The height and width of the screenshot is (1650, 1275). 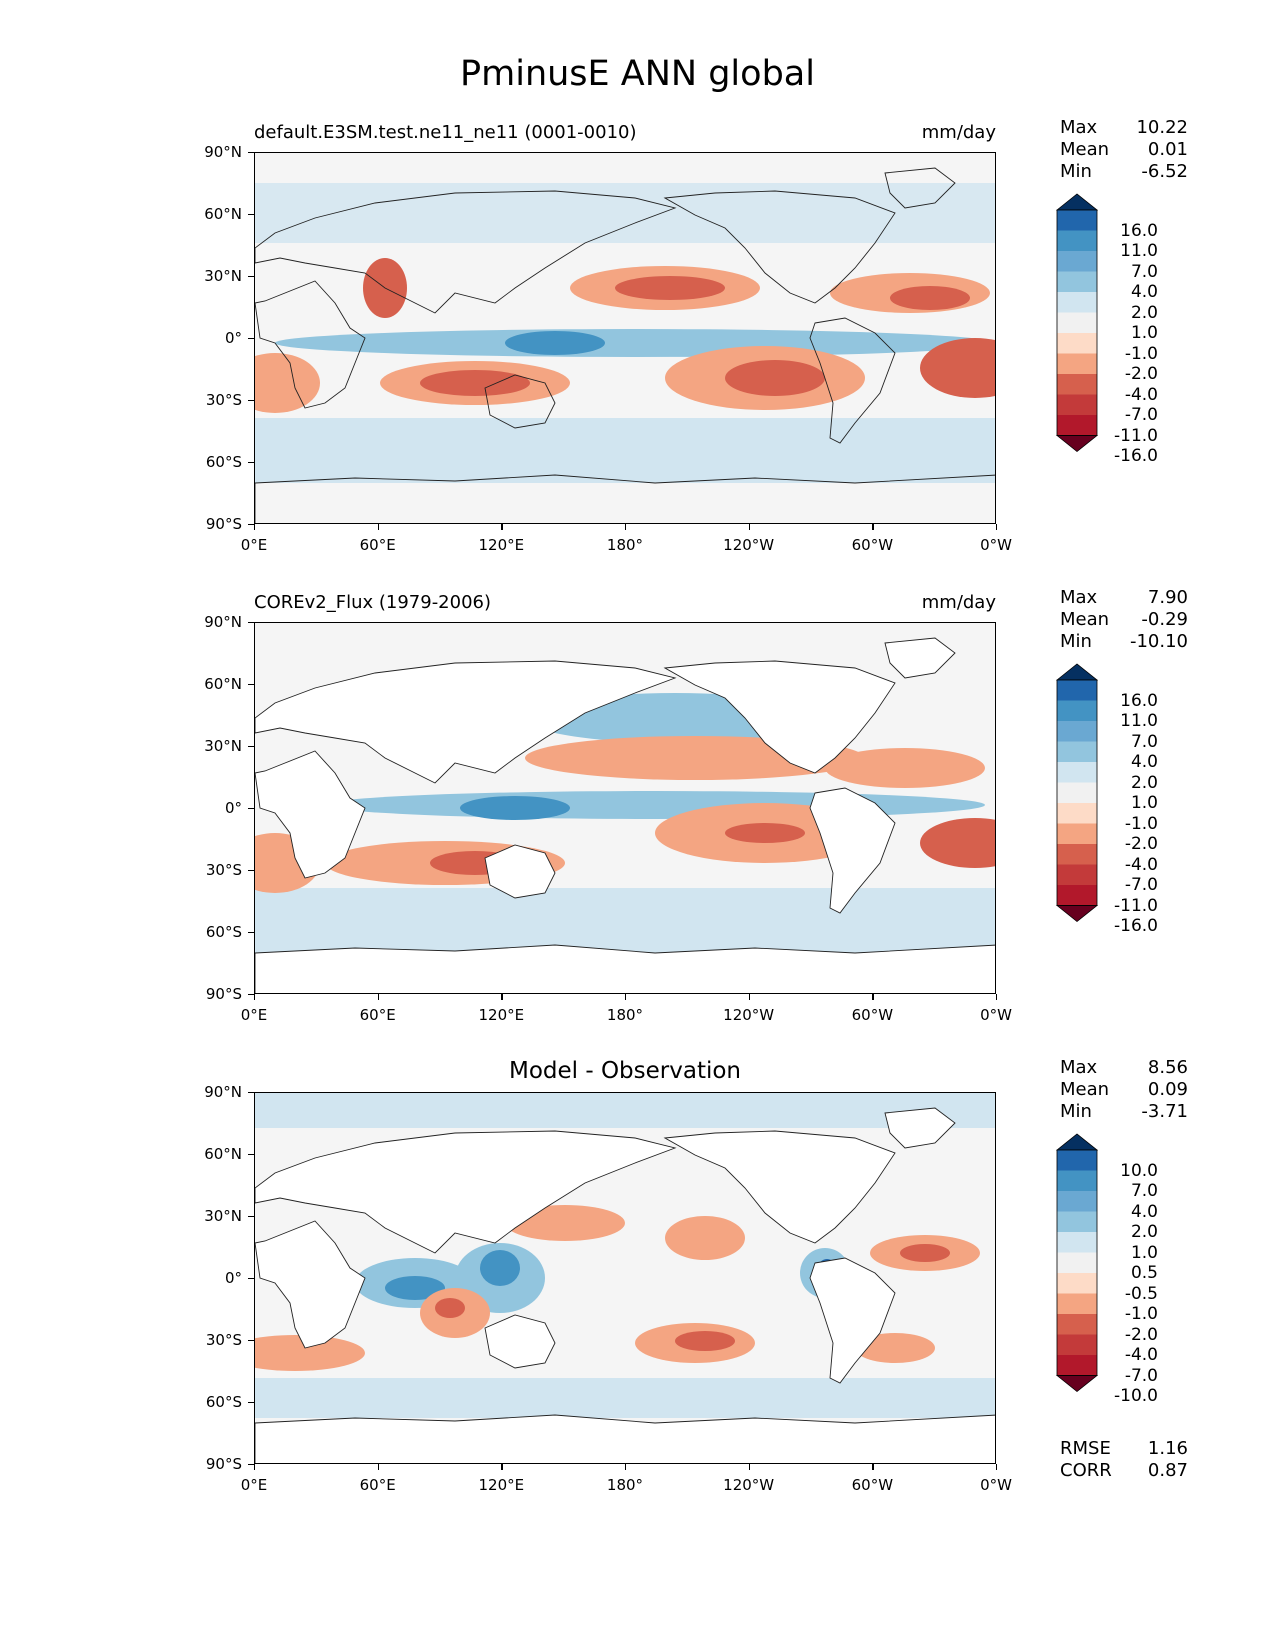 I want to click on maritime-continent-core, so click(x=500, y=1268).